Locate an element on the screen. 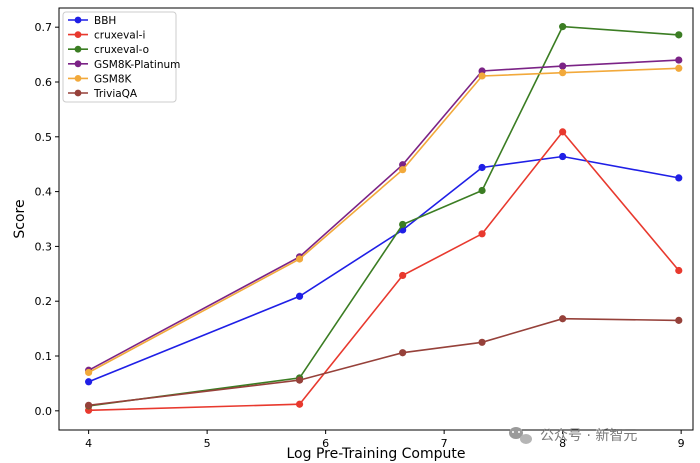 The width and height of the screenshot is (700, 463). y-tick-label: 0.1 is located at coordinates (44, 356).